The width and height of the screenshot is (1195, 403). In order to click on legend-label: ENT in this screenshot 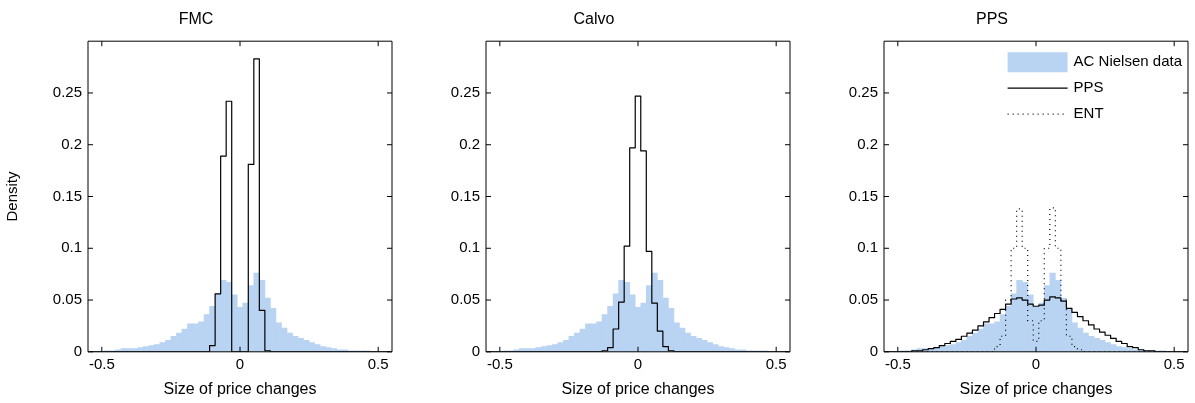, I will do `click(1088, 113)`.